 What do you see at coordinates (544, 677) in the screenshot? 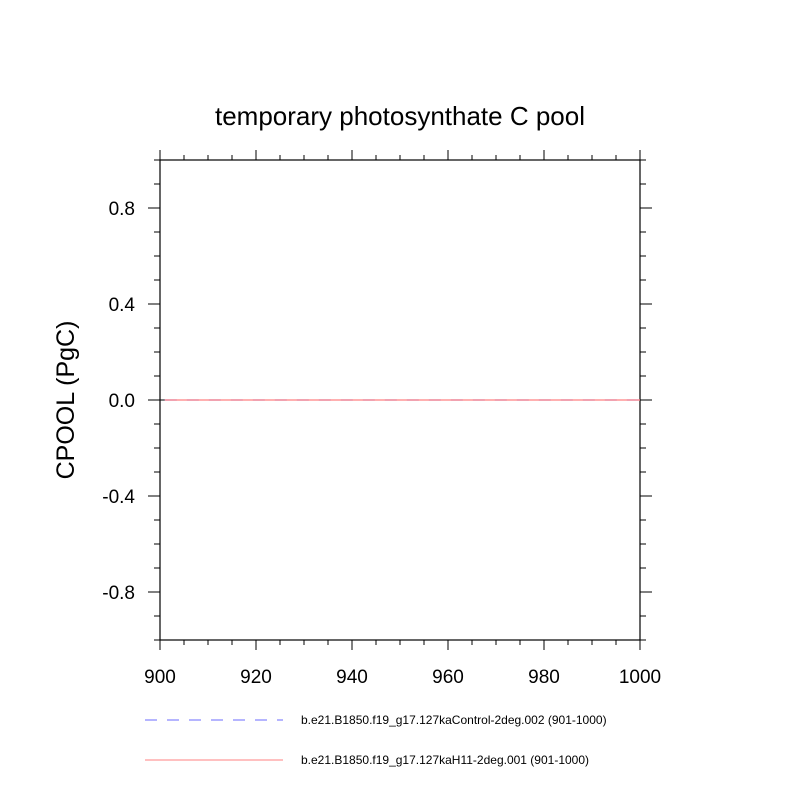
I see `x-tick-label: 980` at bounding box center [544, 677].